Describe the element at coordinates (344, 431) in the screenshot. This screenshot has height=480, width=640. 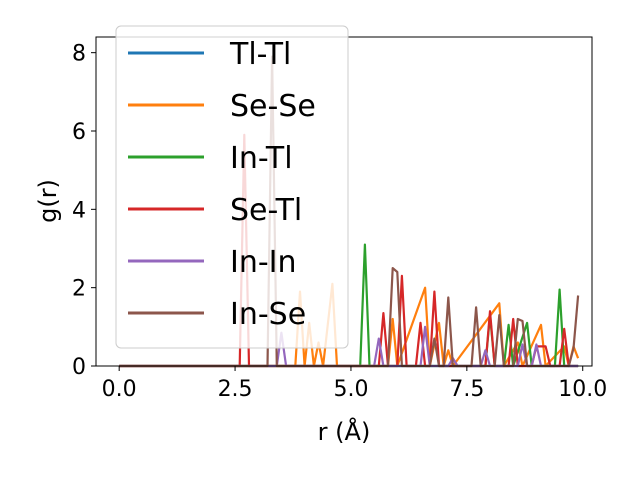
I see `x-axis-label: r (Å)` at that location.